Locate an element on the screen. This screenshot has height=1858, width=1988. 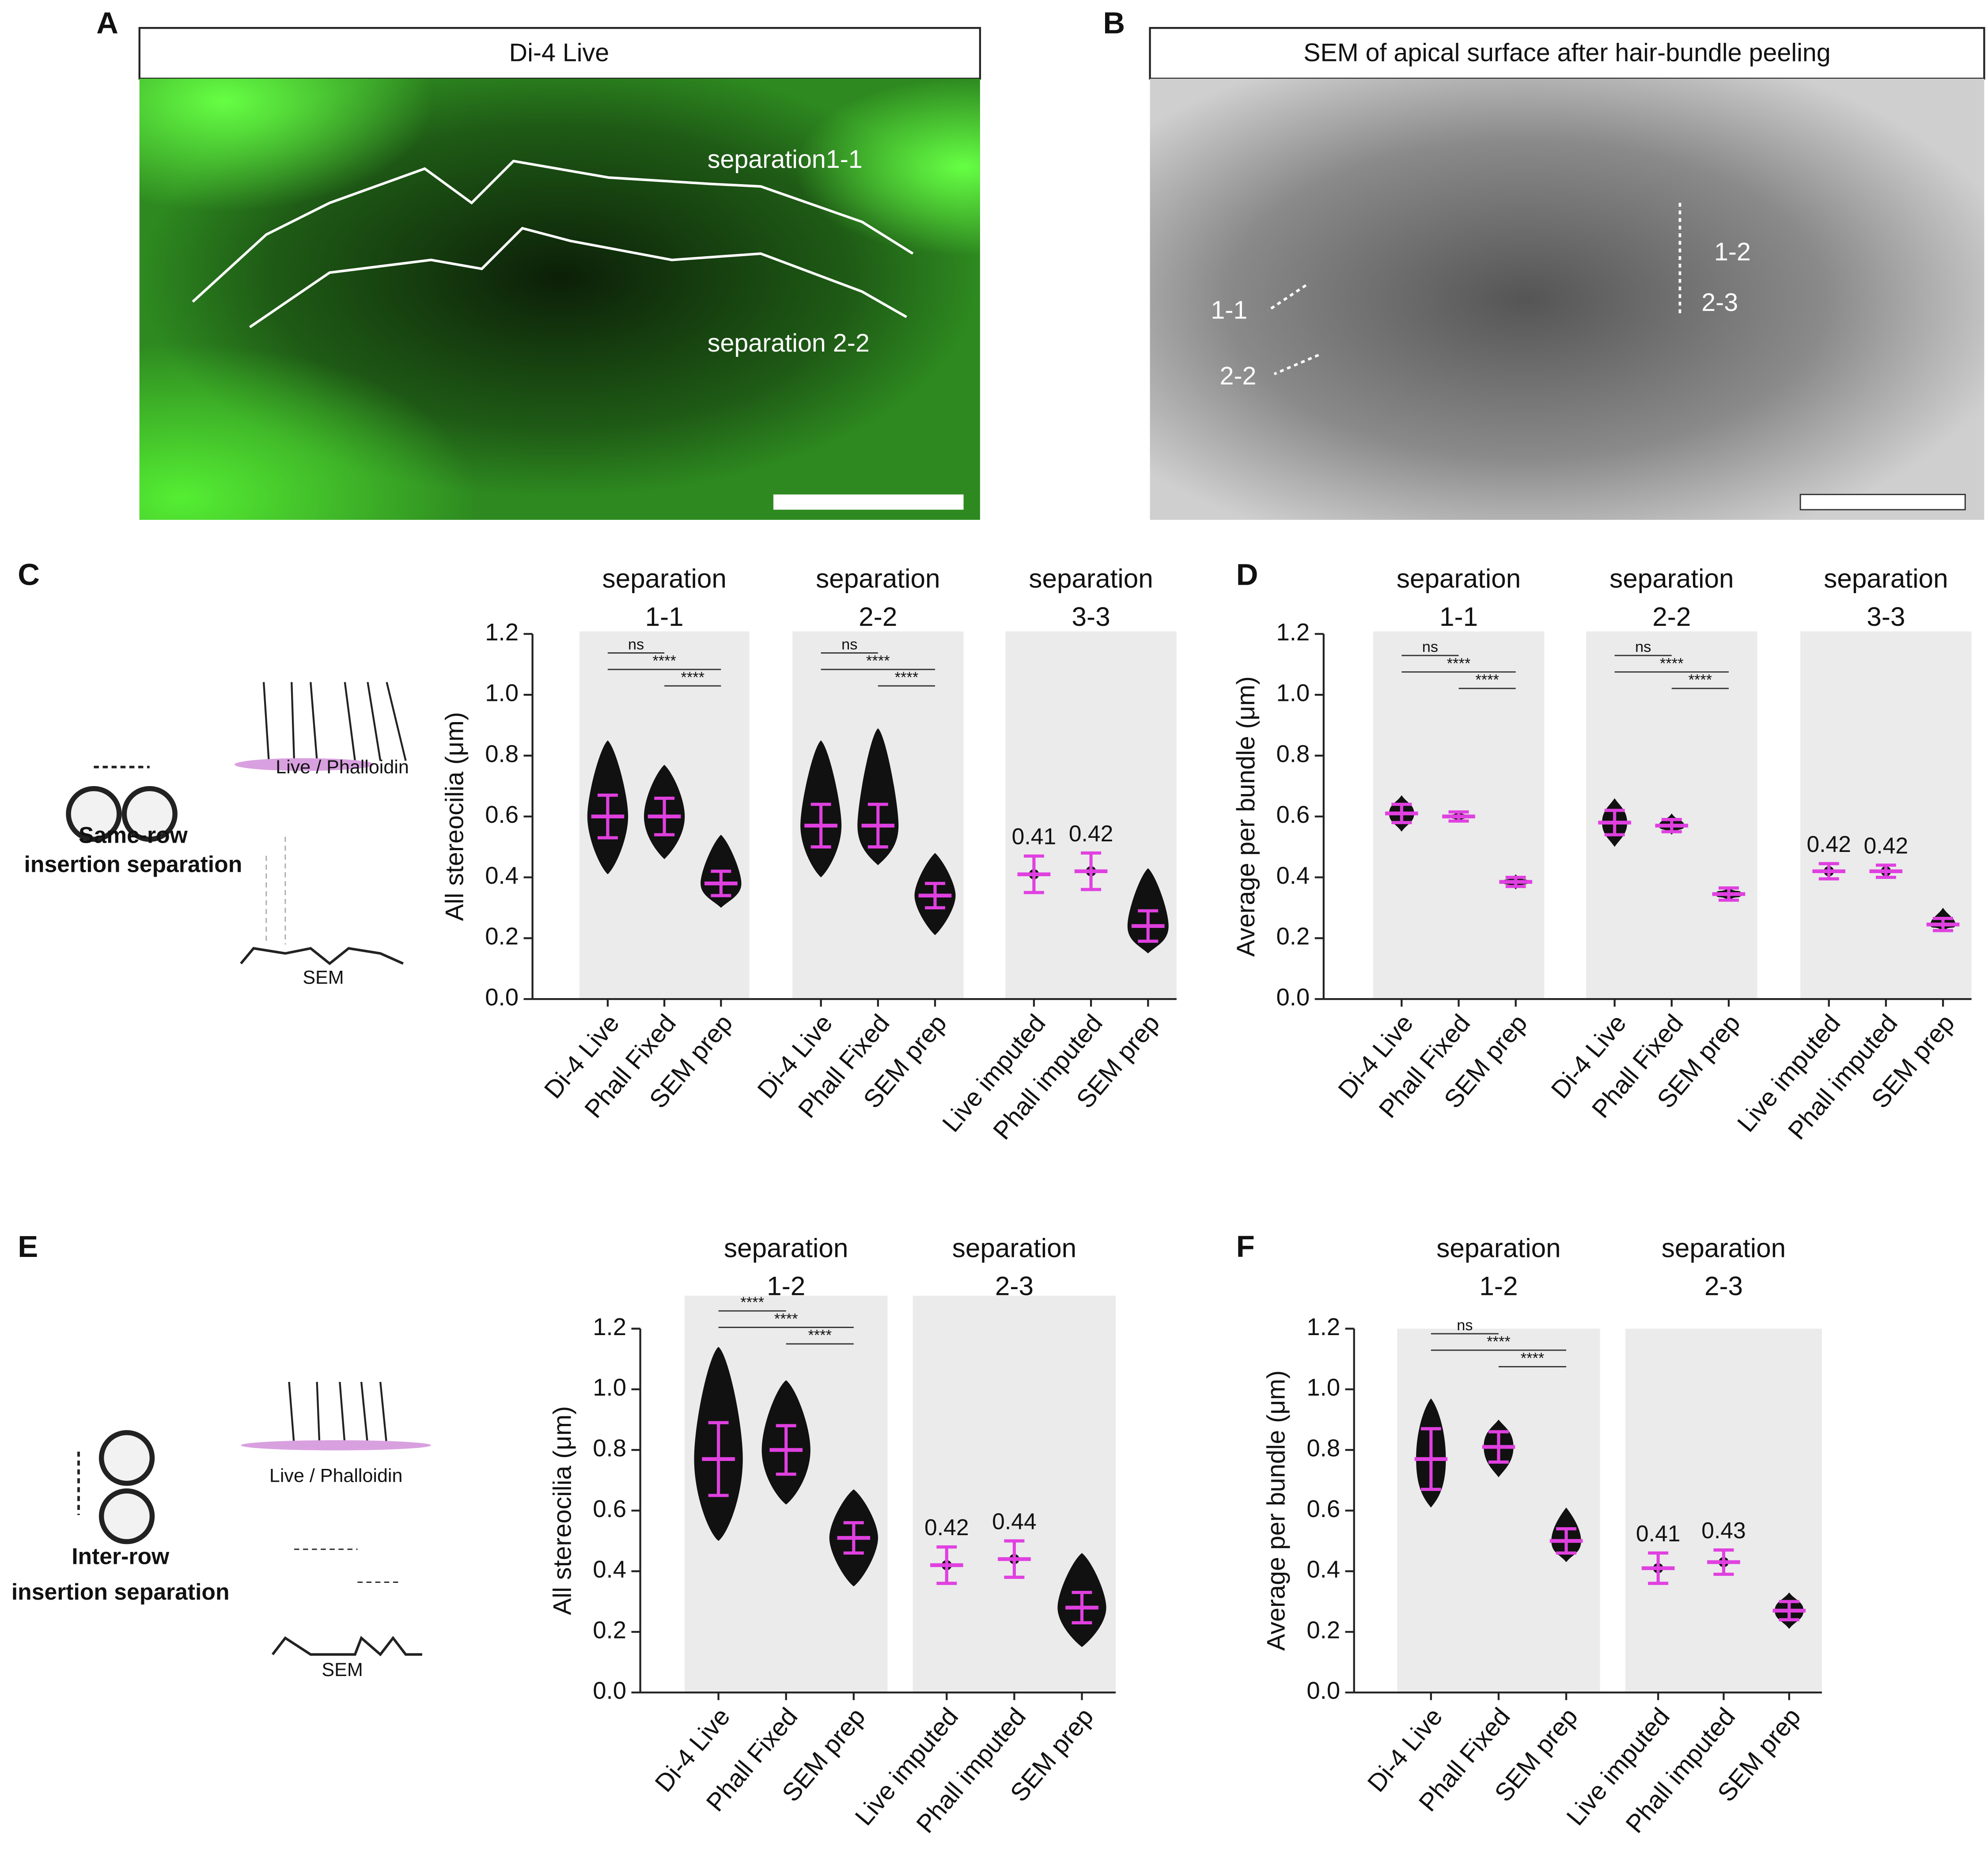
measure-label: 2-3 is located at coordinates (1719, 302).